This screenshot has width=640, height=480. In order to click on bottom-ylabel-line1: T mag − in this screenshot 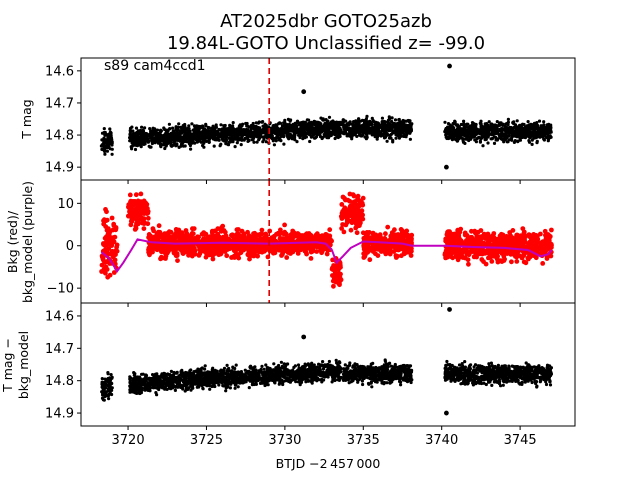, I will do `click(7, 365)`.